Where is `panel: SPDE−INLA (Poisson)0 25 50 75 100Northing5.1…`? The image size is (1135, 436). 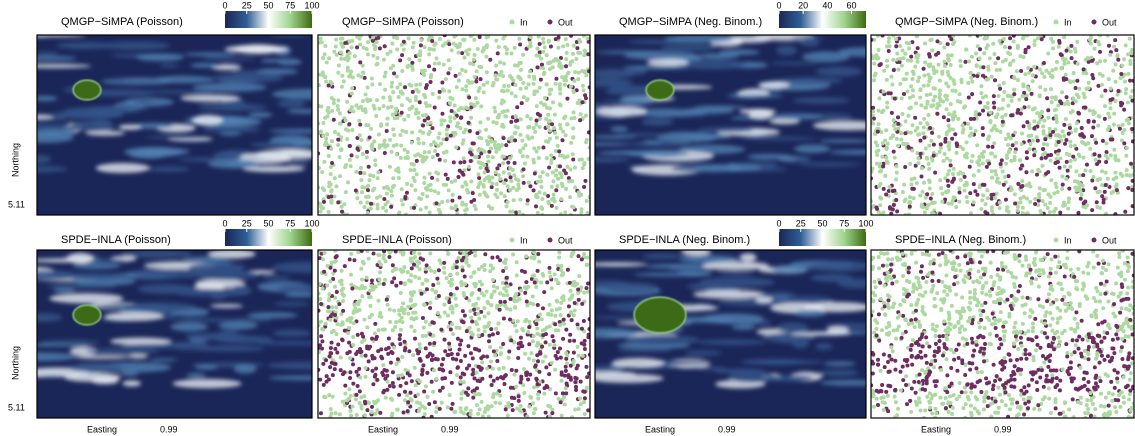
panel: SPDE−INLA (Poisson)0 25 50 75 100Northing5.1… is located at coordinates (164, 326).